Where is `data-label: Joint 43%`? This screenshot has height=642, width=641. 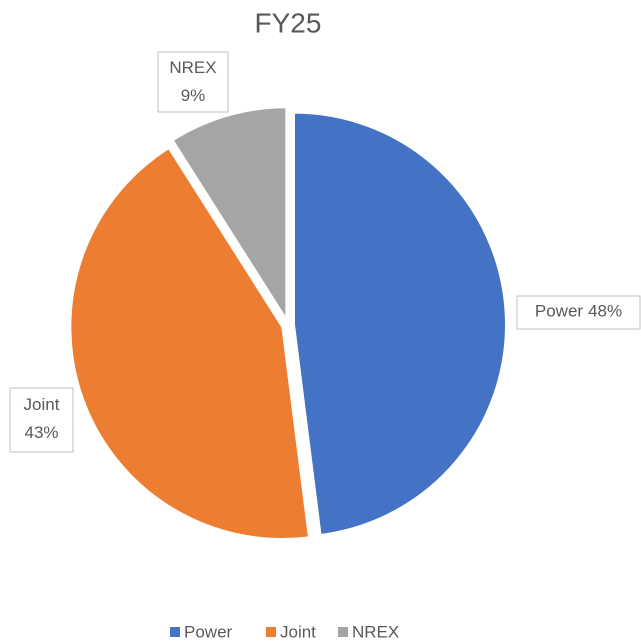 data-label: Joint 43% is located at coordinates (42, 418).